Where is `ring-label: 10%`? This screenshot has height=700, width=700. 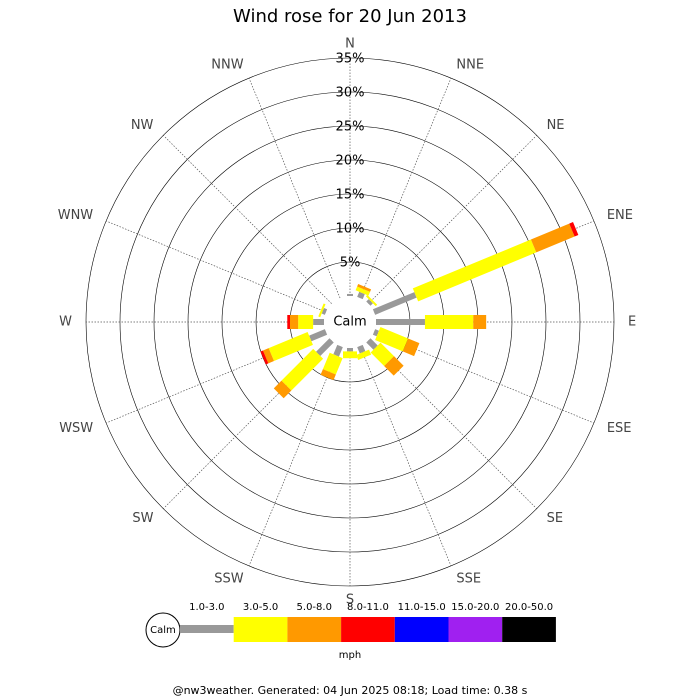
ring-label: 10% is located at coordinates (350, 229).